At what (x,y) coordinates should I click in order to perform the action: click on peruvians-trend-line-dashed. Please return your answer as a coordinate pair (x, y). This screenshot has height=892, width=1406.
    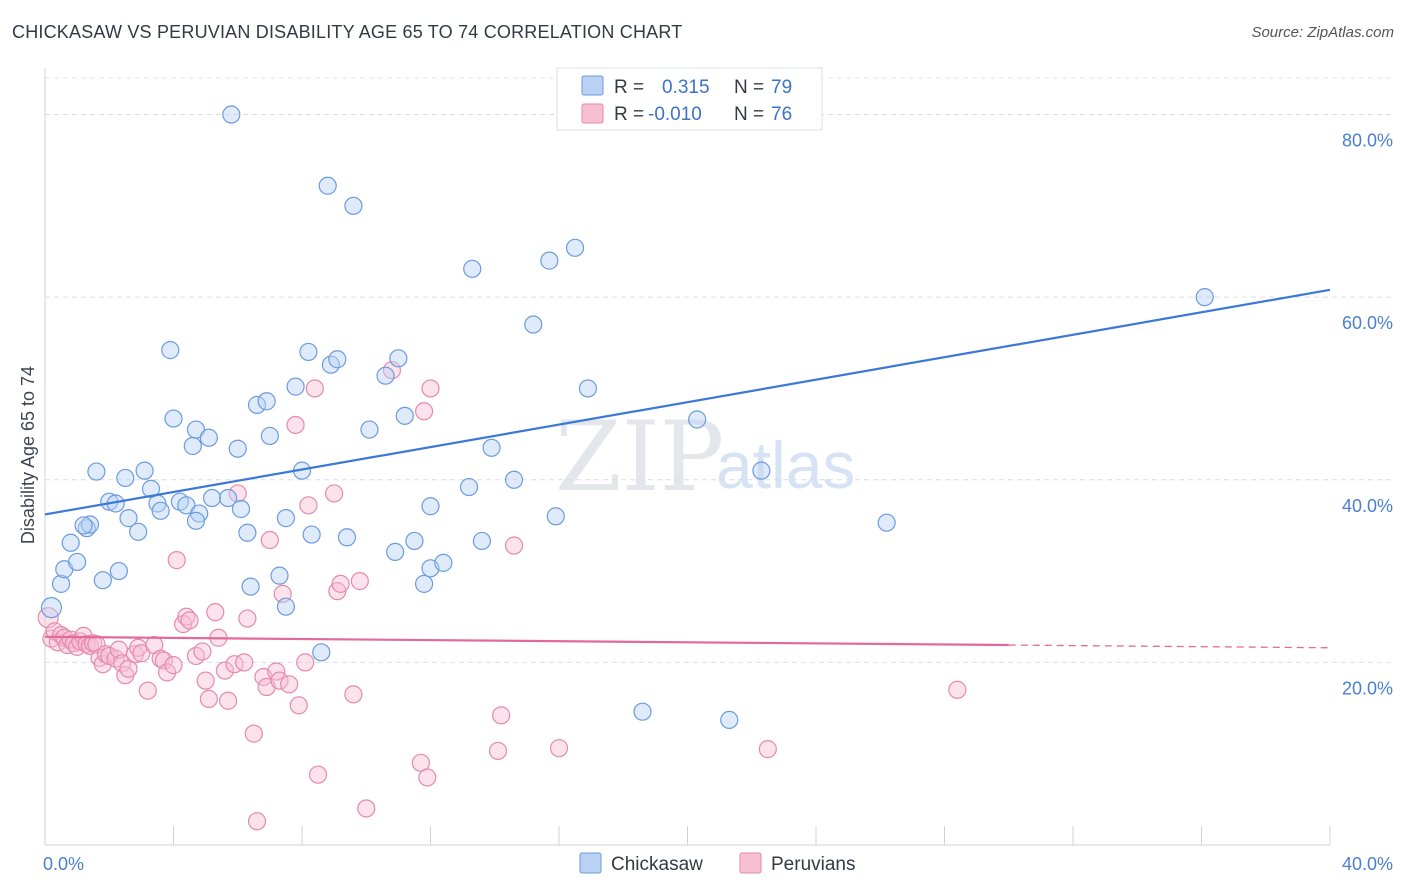
    Looking at the image, I should click on (1169, 646).